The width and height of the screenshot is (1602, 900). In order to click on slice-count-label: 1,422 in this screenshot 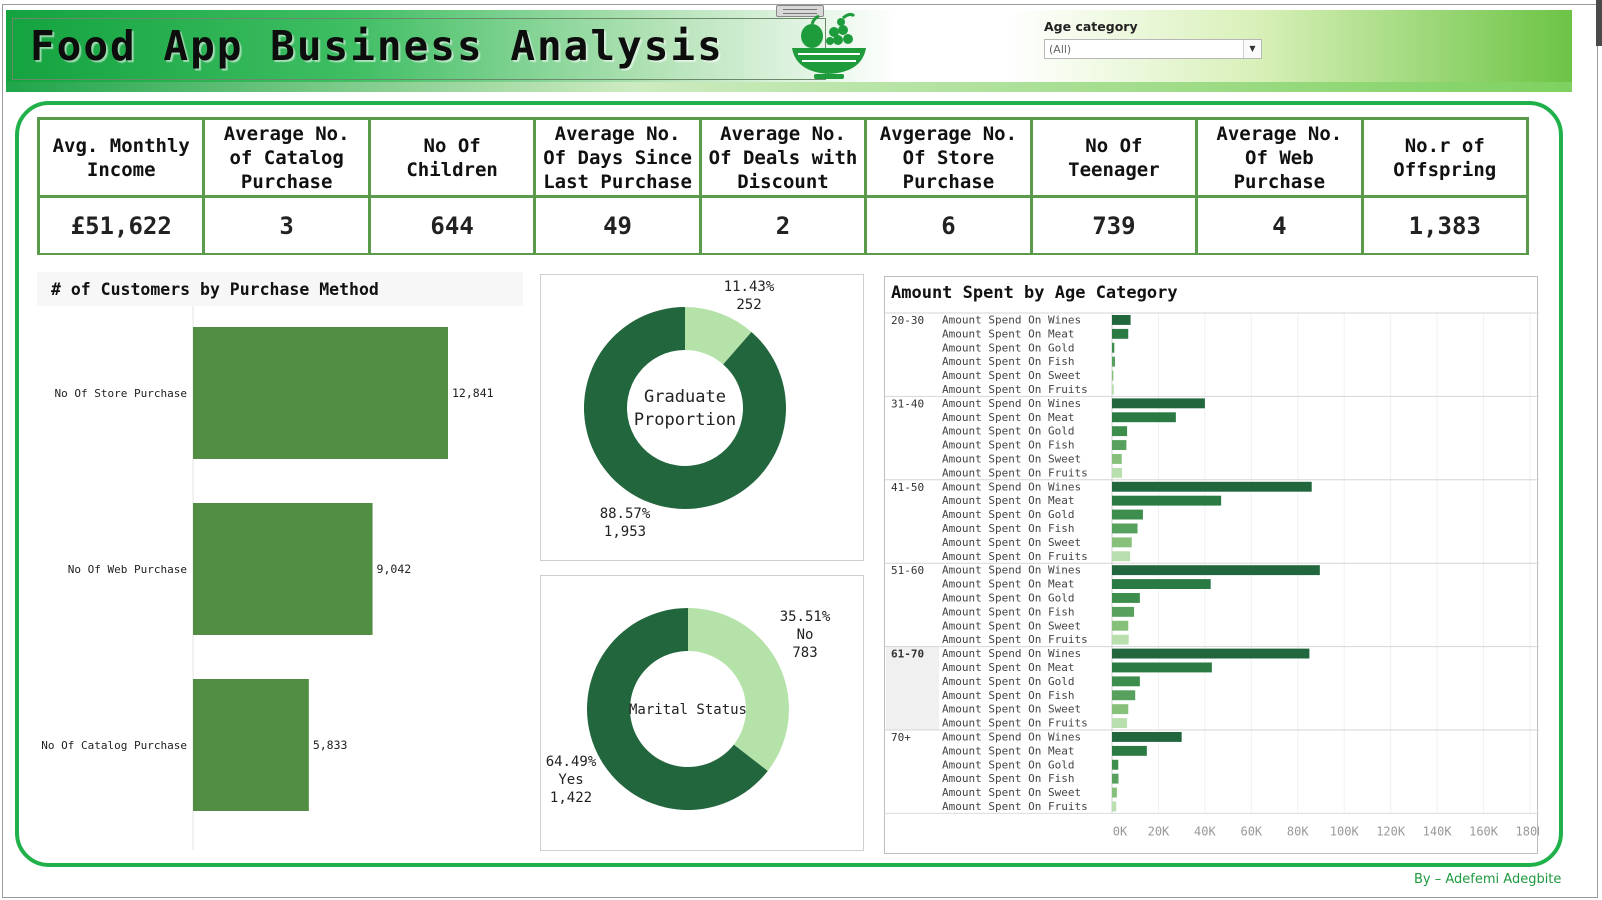, I will do `click(571, 798)`.